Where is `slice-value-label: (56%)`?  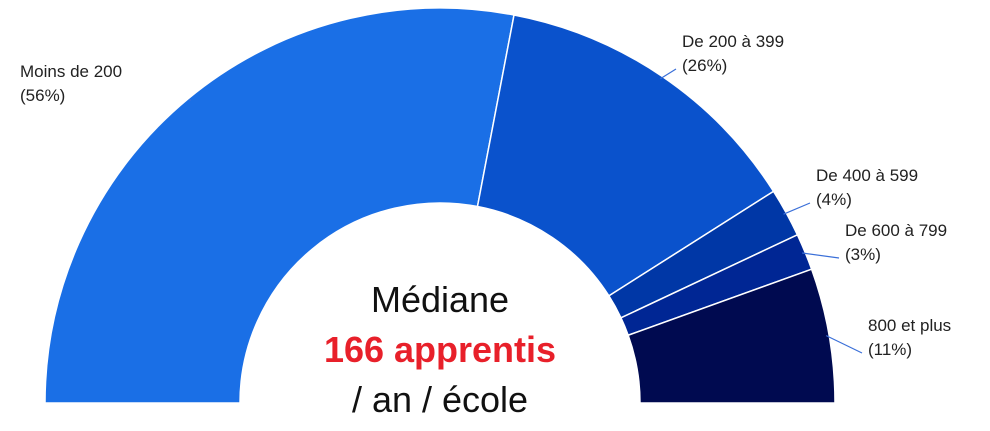
slice-value-label: (56%) is located at coordinates (42, 95).